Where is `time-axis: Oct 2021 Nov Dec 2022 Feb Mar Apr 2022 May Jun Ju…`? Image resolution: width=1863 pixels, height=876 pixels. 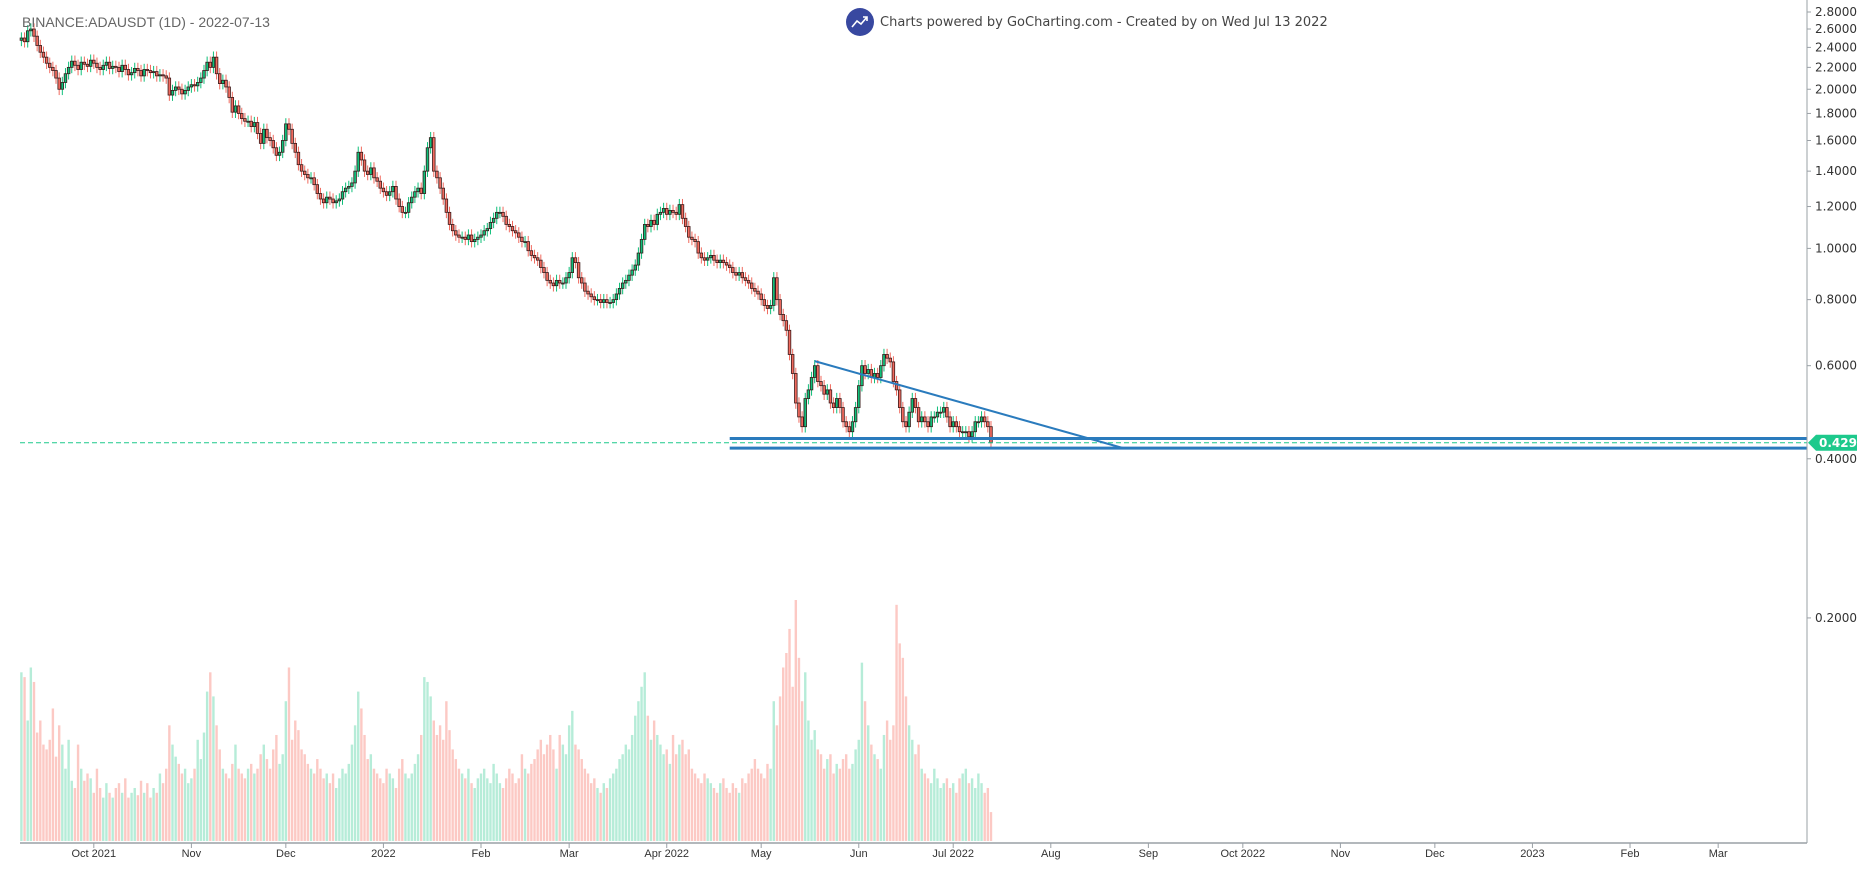
time-axis: Oct 2021 Nov Dec 2022 Feb Mar Apr 2022 May Jun Ju… is located at coordinates (913, 851).